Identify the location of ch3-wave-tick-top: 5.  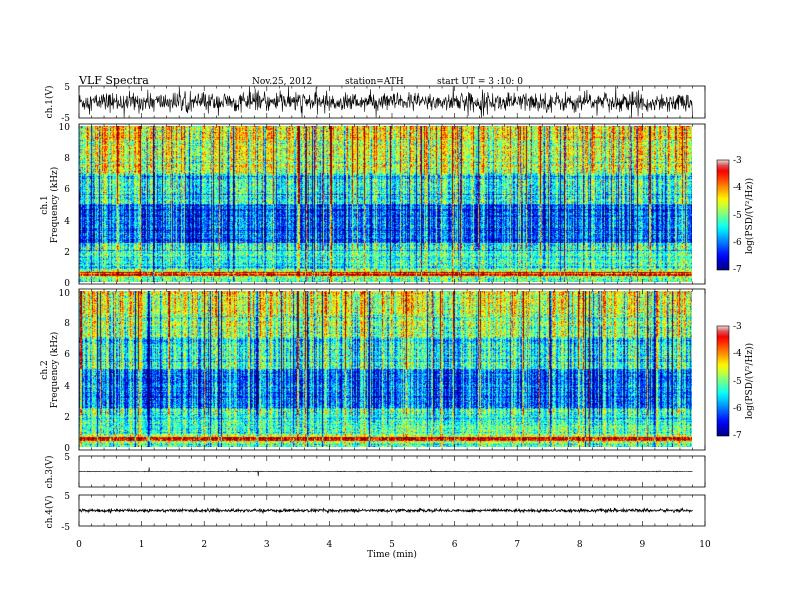
(67, 458).